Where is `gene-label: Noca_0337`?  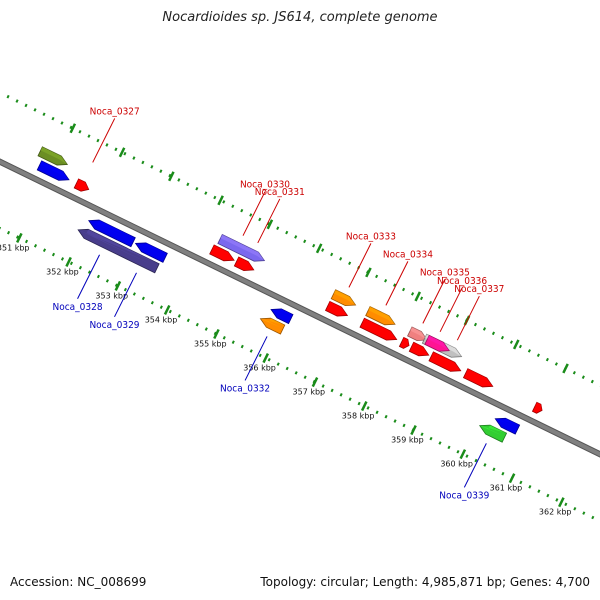
gene-label: Noca_0337 is located at coordinates (479, 289).